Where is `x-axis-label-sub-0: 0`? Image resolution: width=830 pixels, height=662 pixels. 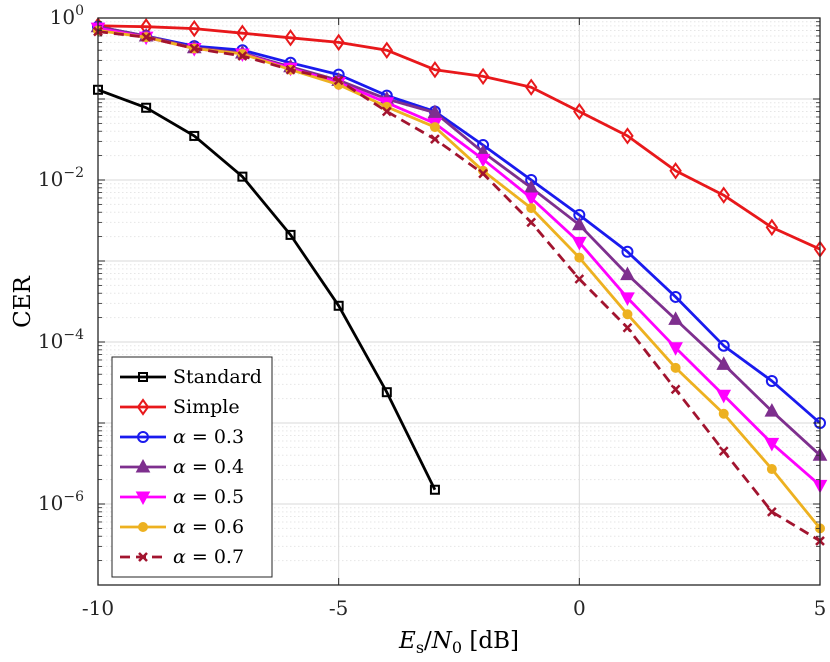
x-axis-label-sub-0: 0 is located at coordinates (457, 647).